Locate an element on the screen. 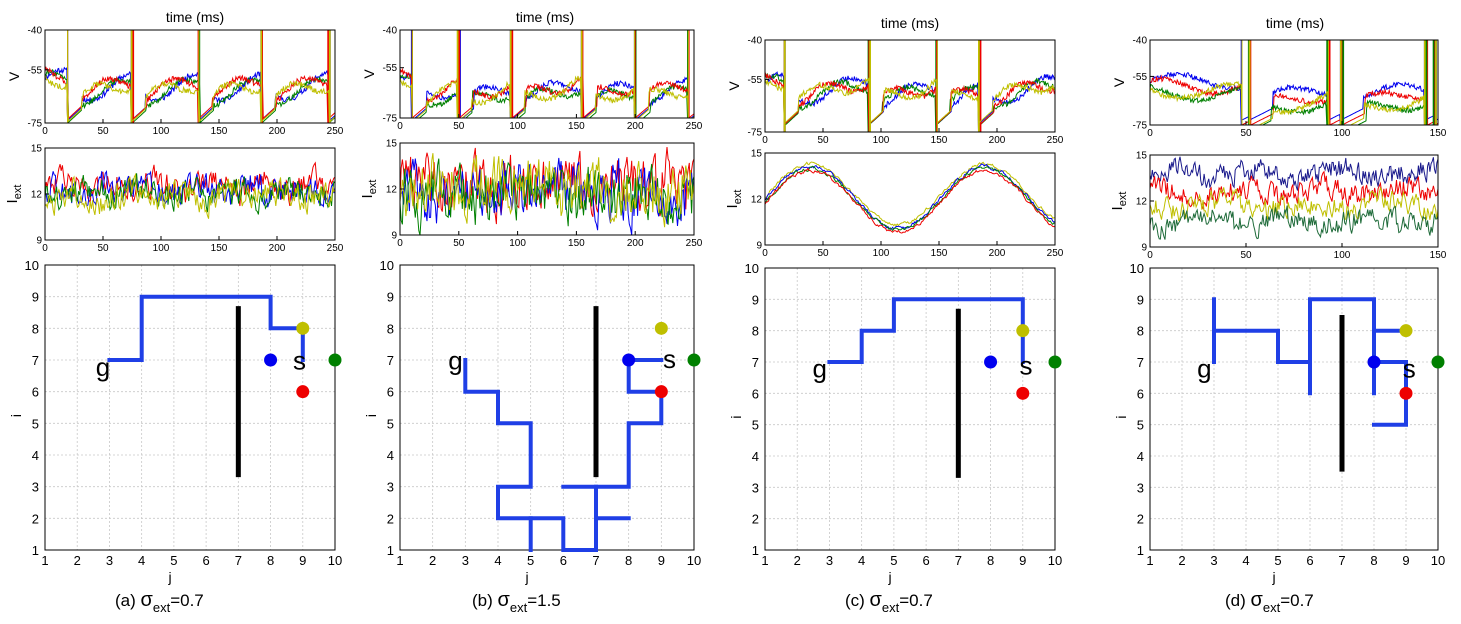 The width and height of the screenshot is (1461, 624). current-ylabel-main: I is located at coordinates (1117, 208).